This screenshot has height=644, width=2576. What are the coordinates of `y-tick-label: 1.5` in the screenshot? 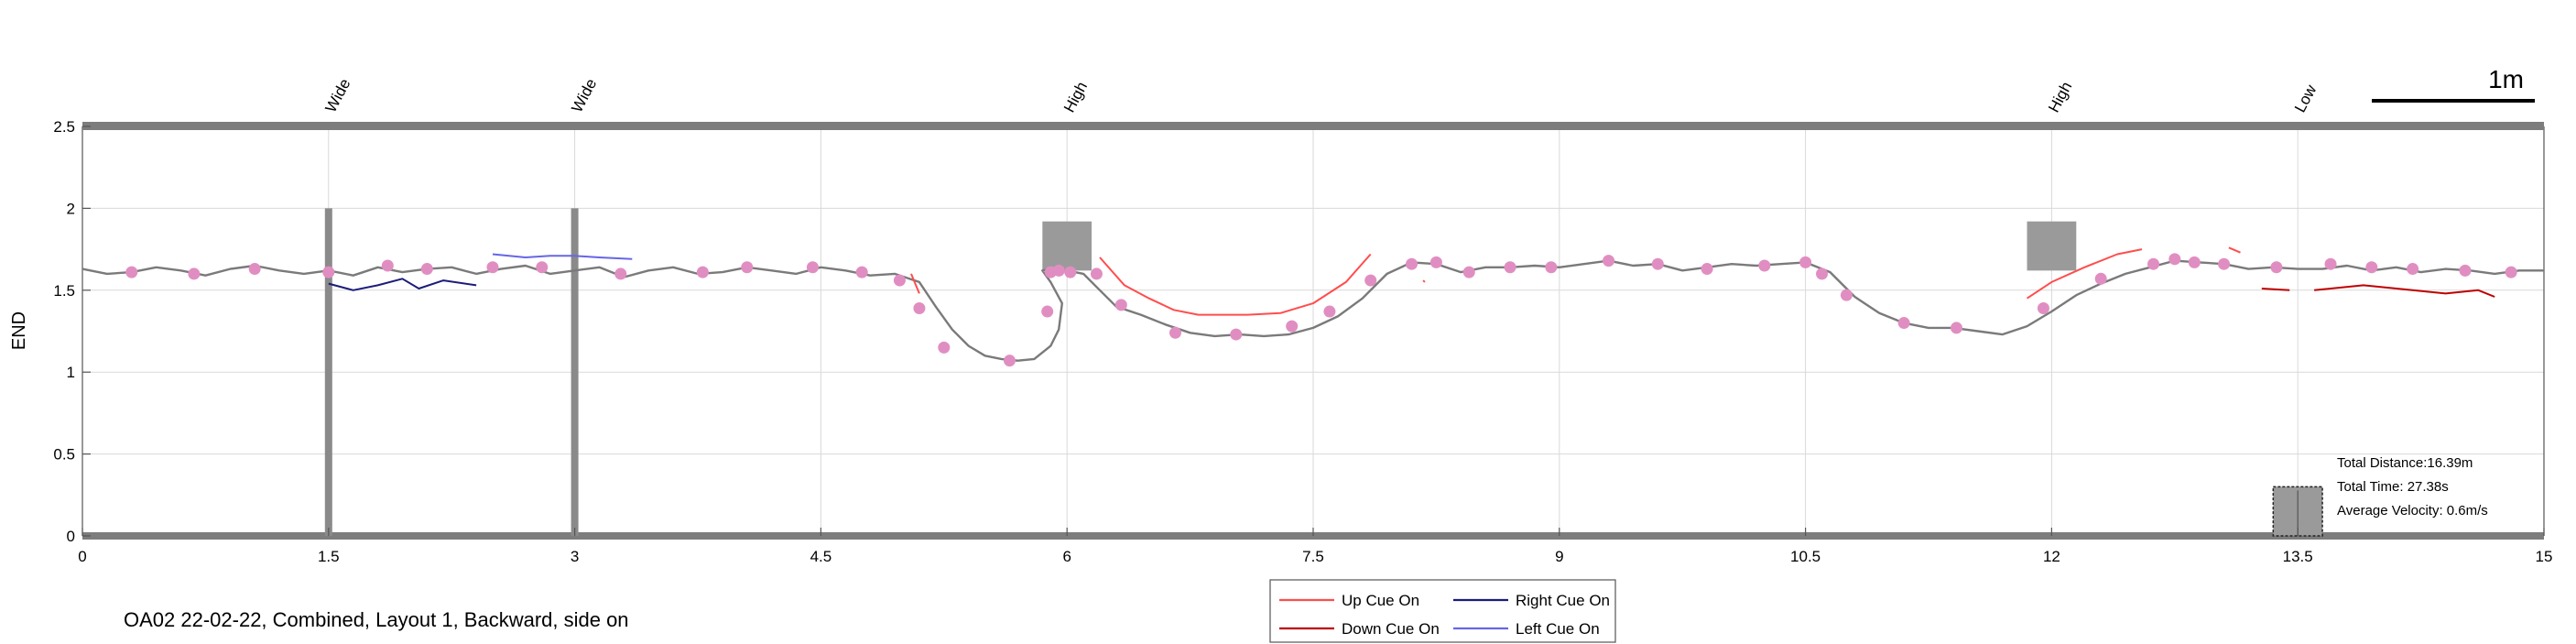 It's located at (64, 291).